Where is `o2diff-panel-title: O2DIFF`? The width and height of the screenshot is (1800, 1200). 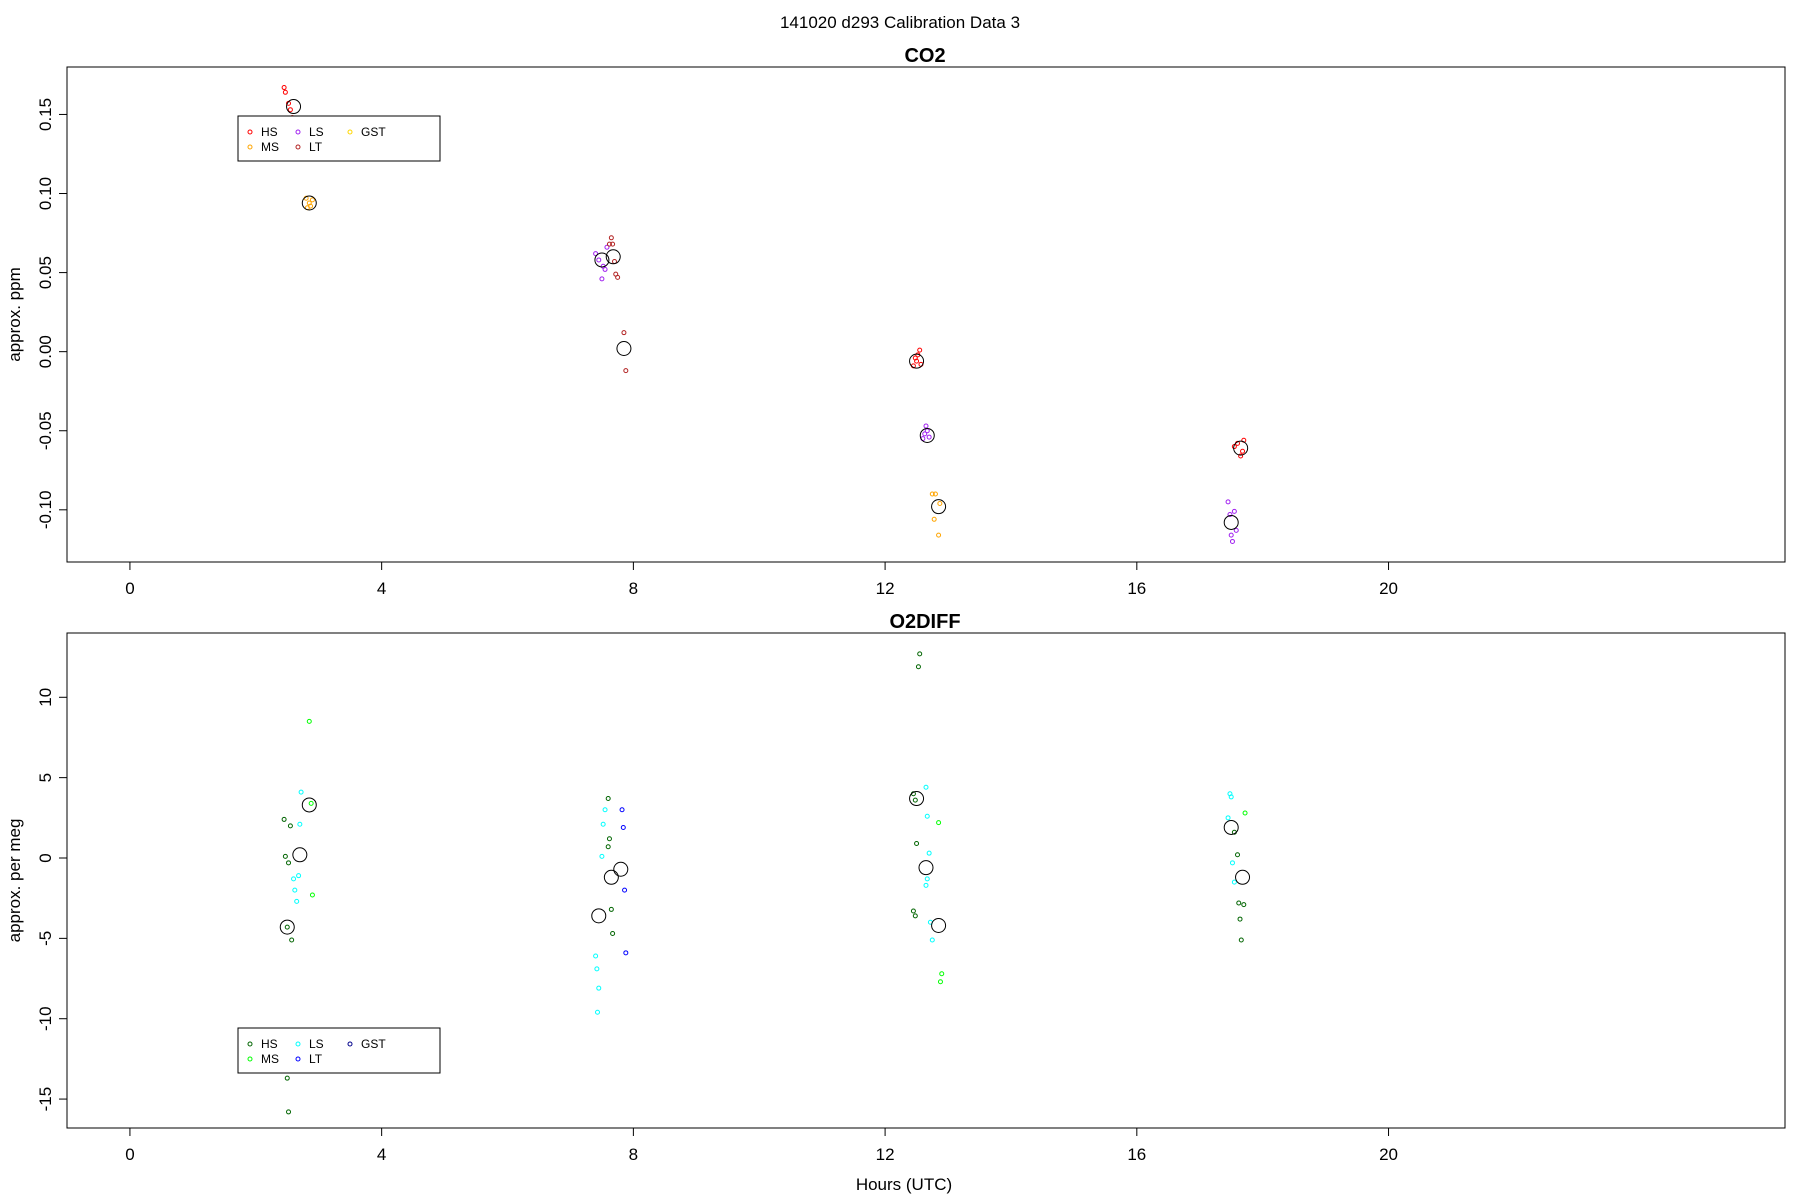 o2diff-panel-title: O2DIFF is located at coordinates (924, 622).